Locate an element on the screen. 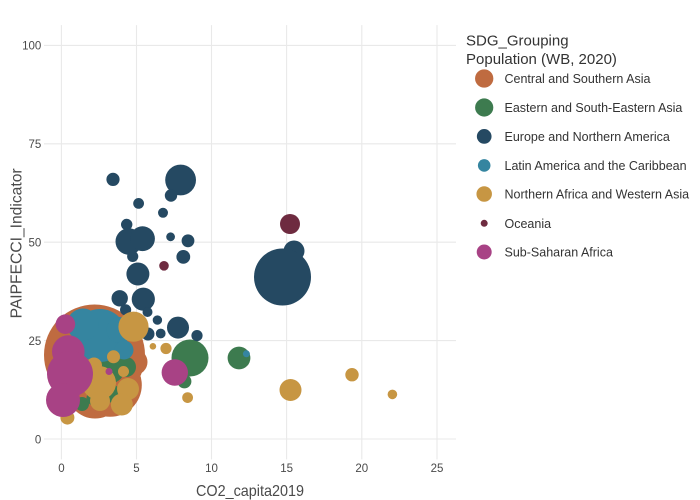  svg-text: CO2_capita2019 is located at coordinates (250, 491).